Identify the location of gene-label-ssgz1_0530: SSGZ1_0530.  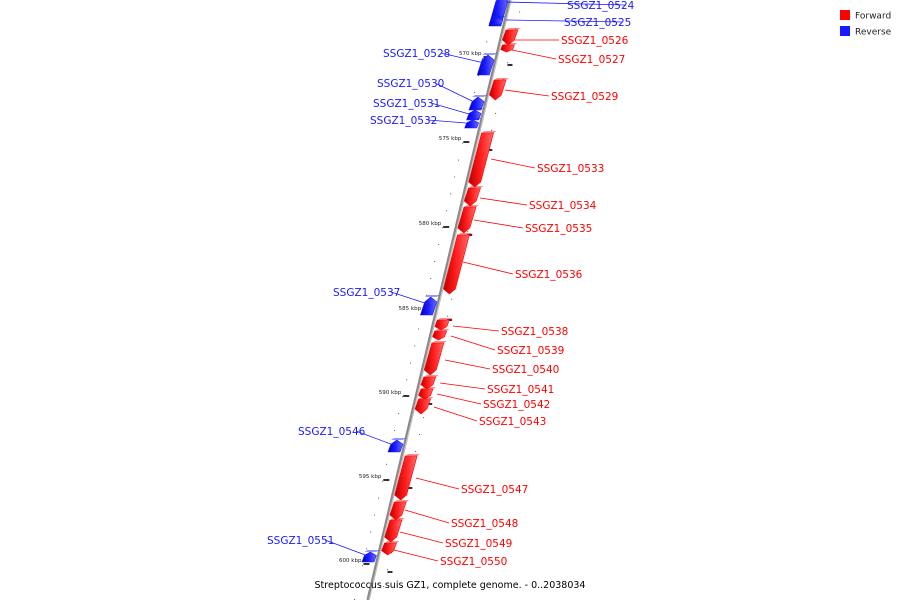
(410, 84).